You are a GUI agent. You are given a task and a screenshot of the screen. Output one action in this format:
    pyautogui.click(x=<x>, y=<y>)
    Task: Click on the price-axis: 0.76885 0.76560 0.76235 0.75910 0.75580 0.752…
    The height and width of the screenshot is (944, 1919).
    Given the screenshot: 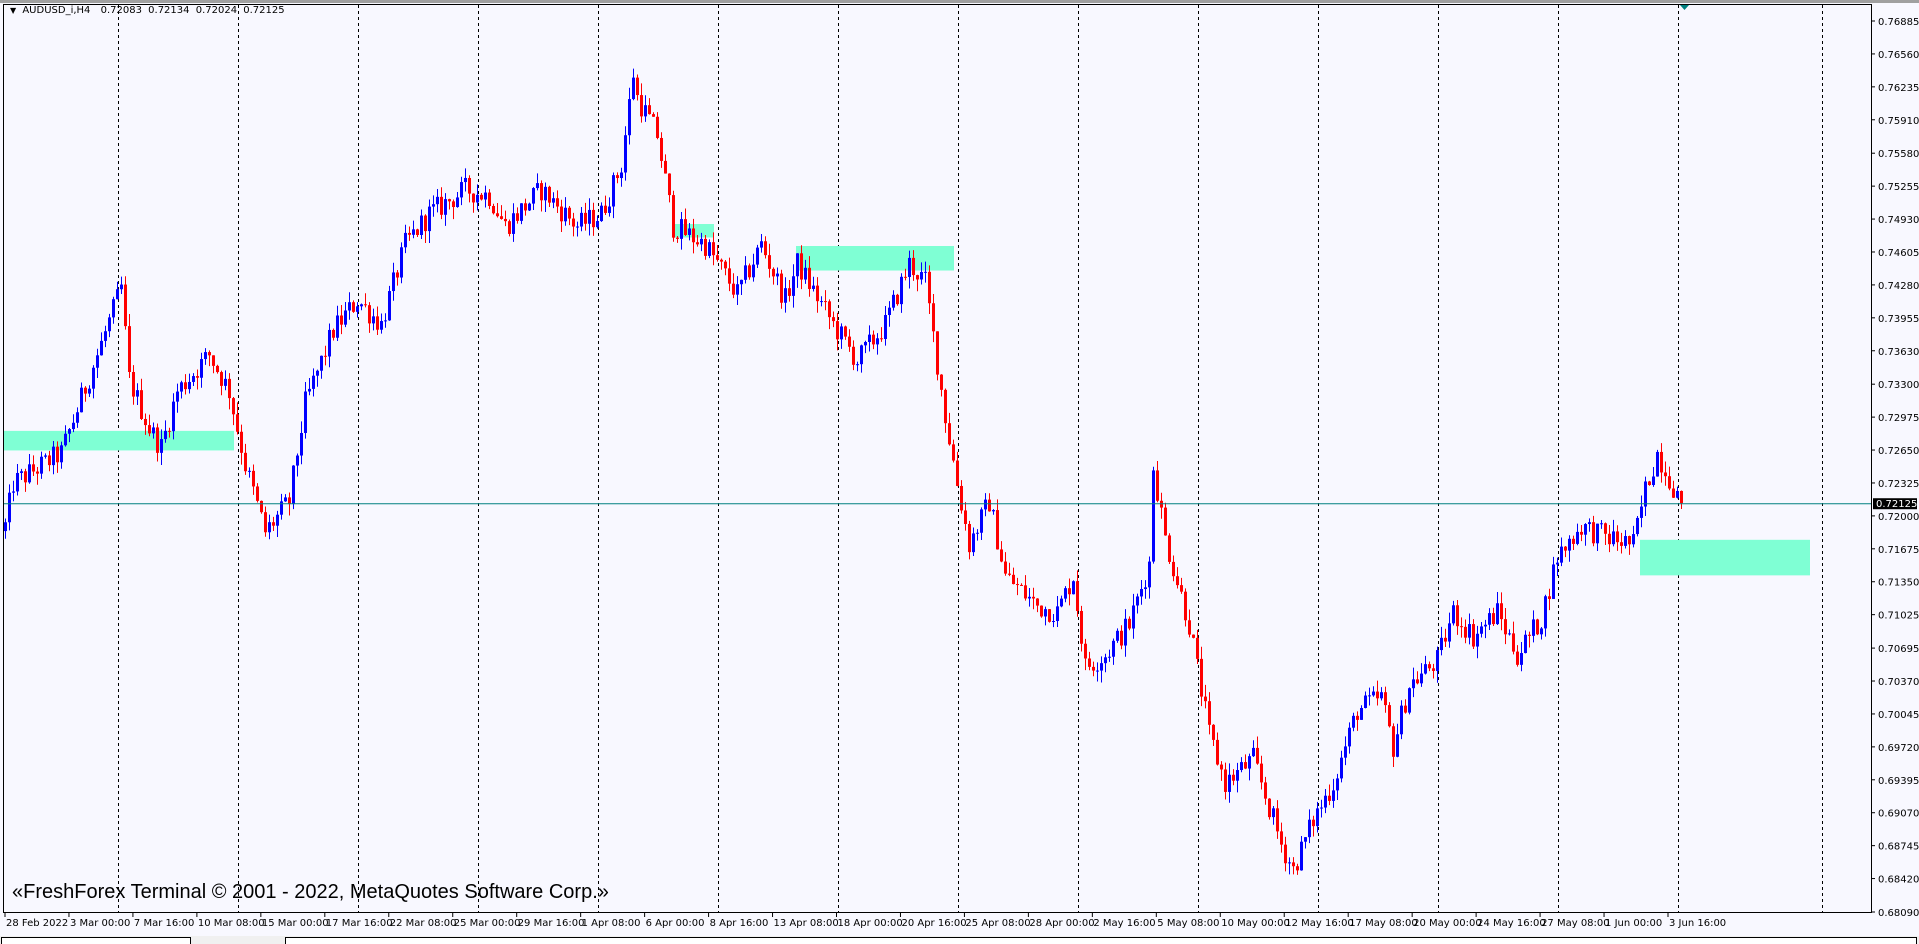 What is the action you would take?
    pyautogui.click(x=1895, y=468)
    